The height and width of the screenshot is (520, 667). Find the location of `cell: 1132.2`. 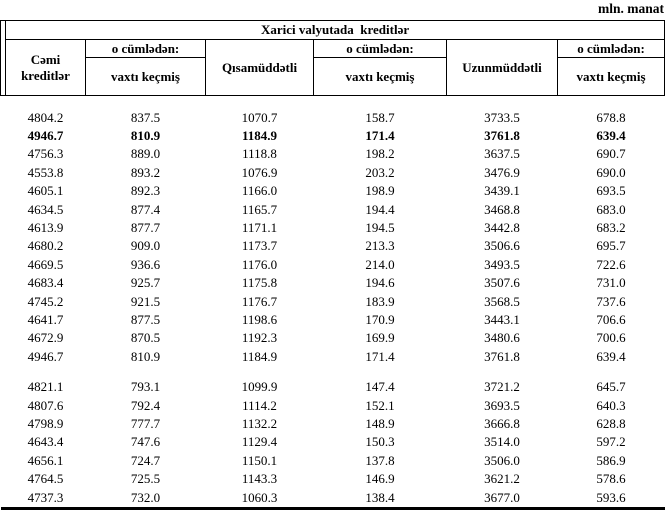

cell: 1132.2 is located at coordinates (259, 423).